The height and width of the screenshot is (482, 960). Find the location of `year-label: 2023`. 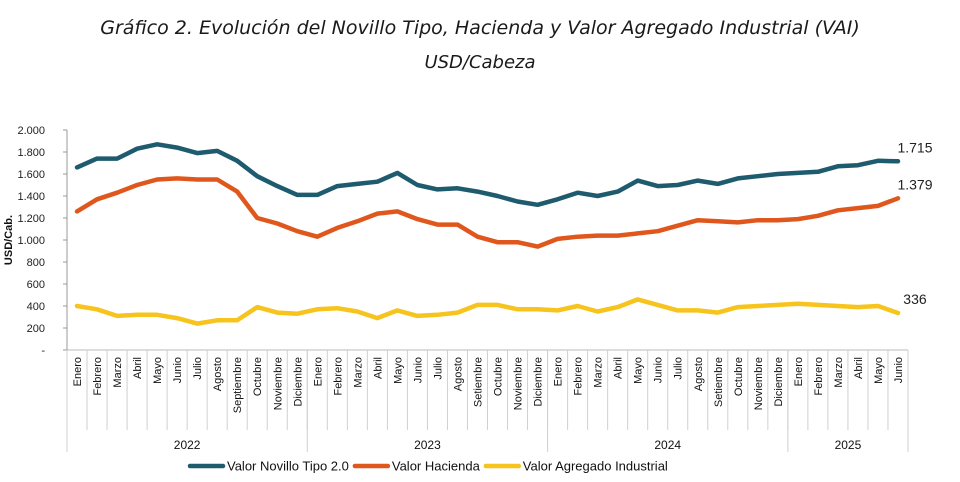

year-label: 2023 is located at coordinates (427, 445).